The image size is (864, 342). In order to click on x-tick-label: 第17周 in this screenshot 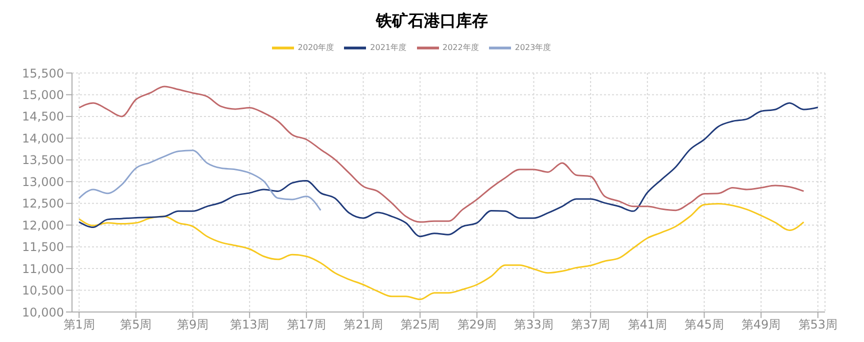, I will do `click(306, 325)`.